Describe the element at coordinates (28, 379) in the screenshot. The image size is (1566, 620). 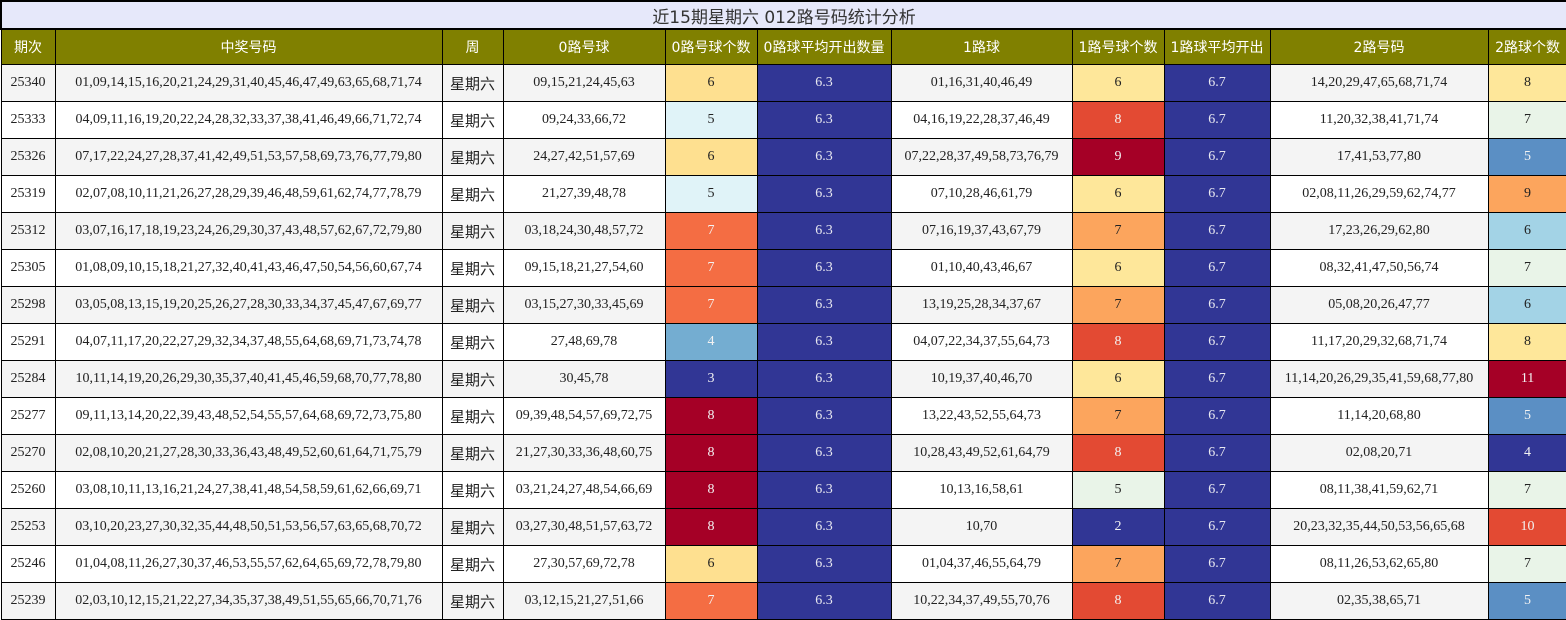
I see `issue-cell: 25284` at that location.